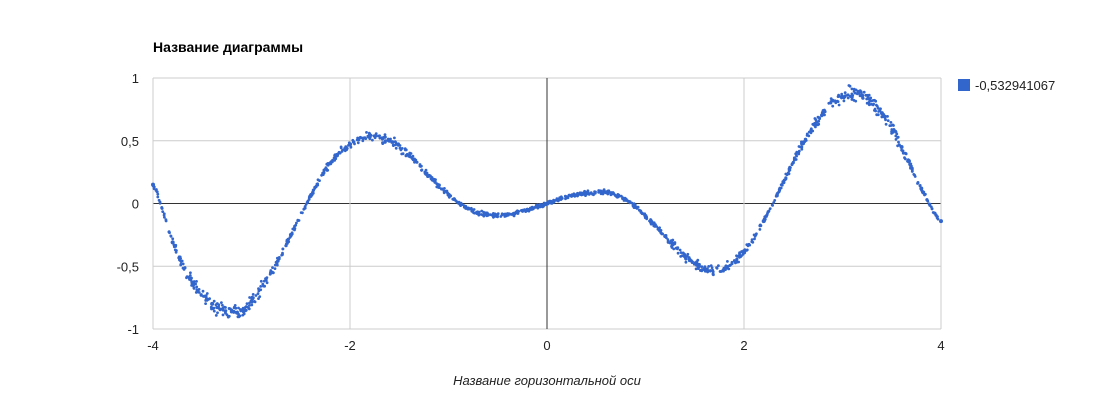 Image resolution: width=1097 pixels, height=408 pixels. Describe the element at coordinates (130, 141) in the screenshot. I see `y-tick-label: 0,5` at that location.